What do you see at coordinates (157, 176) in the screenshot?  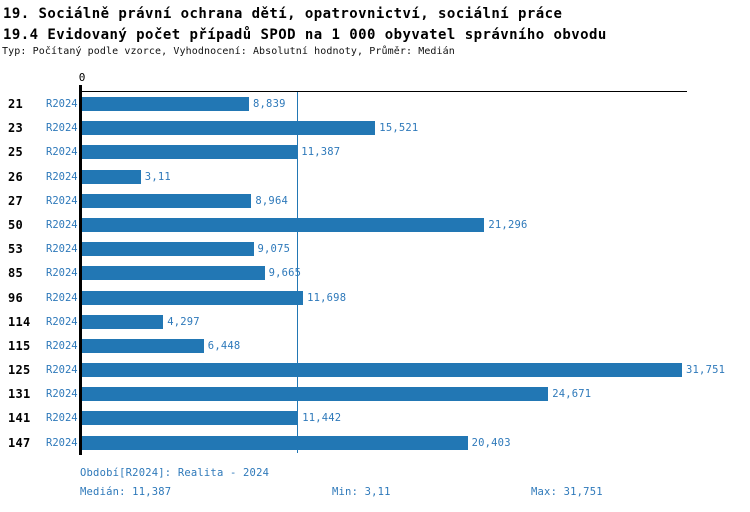 I see `bar-value-label: 3,11` at bounding box center [157, 176].